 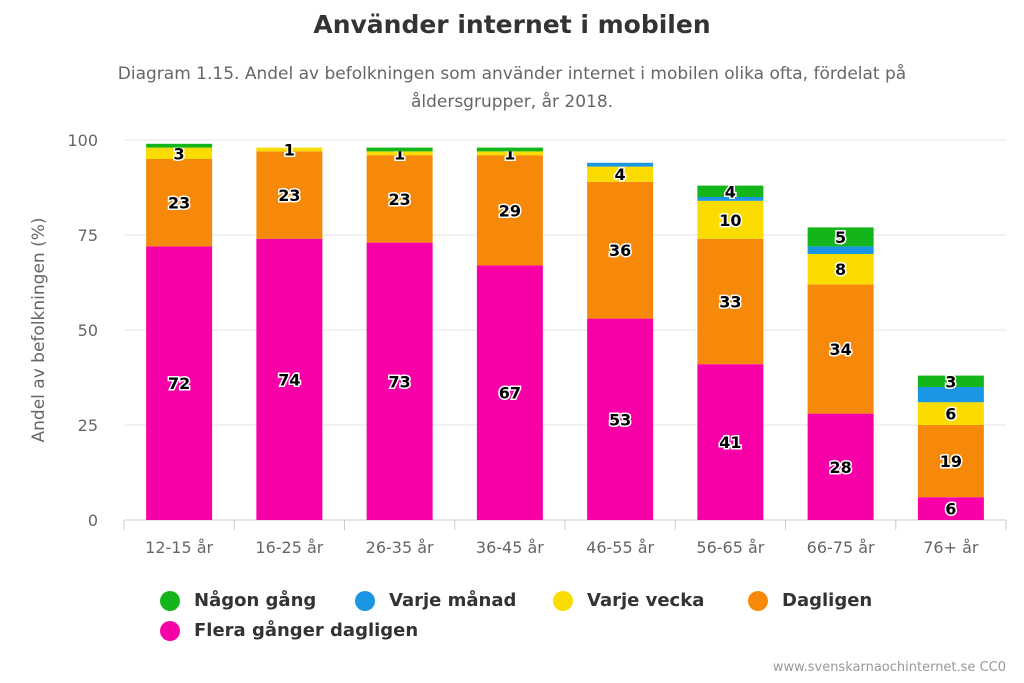 What do you see at coordinates (88, 425) in the screenshot?
I see `y-tick-label: 25` at bounding box center [88, 425].